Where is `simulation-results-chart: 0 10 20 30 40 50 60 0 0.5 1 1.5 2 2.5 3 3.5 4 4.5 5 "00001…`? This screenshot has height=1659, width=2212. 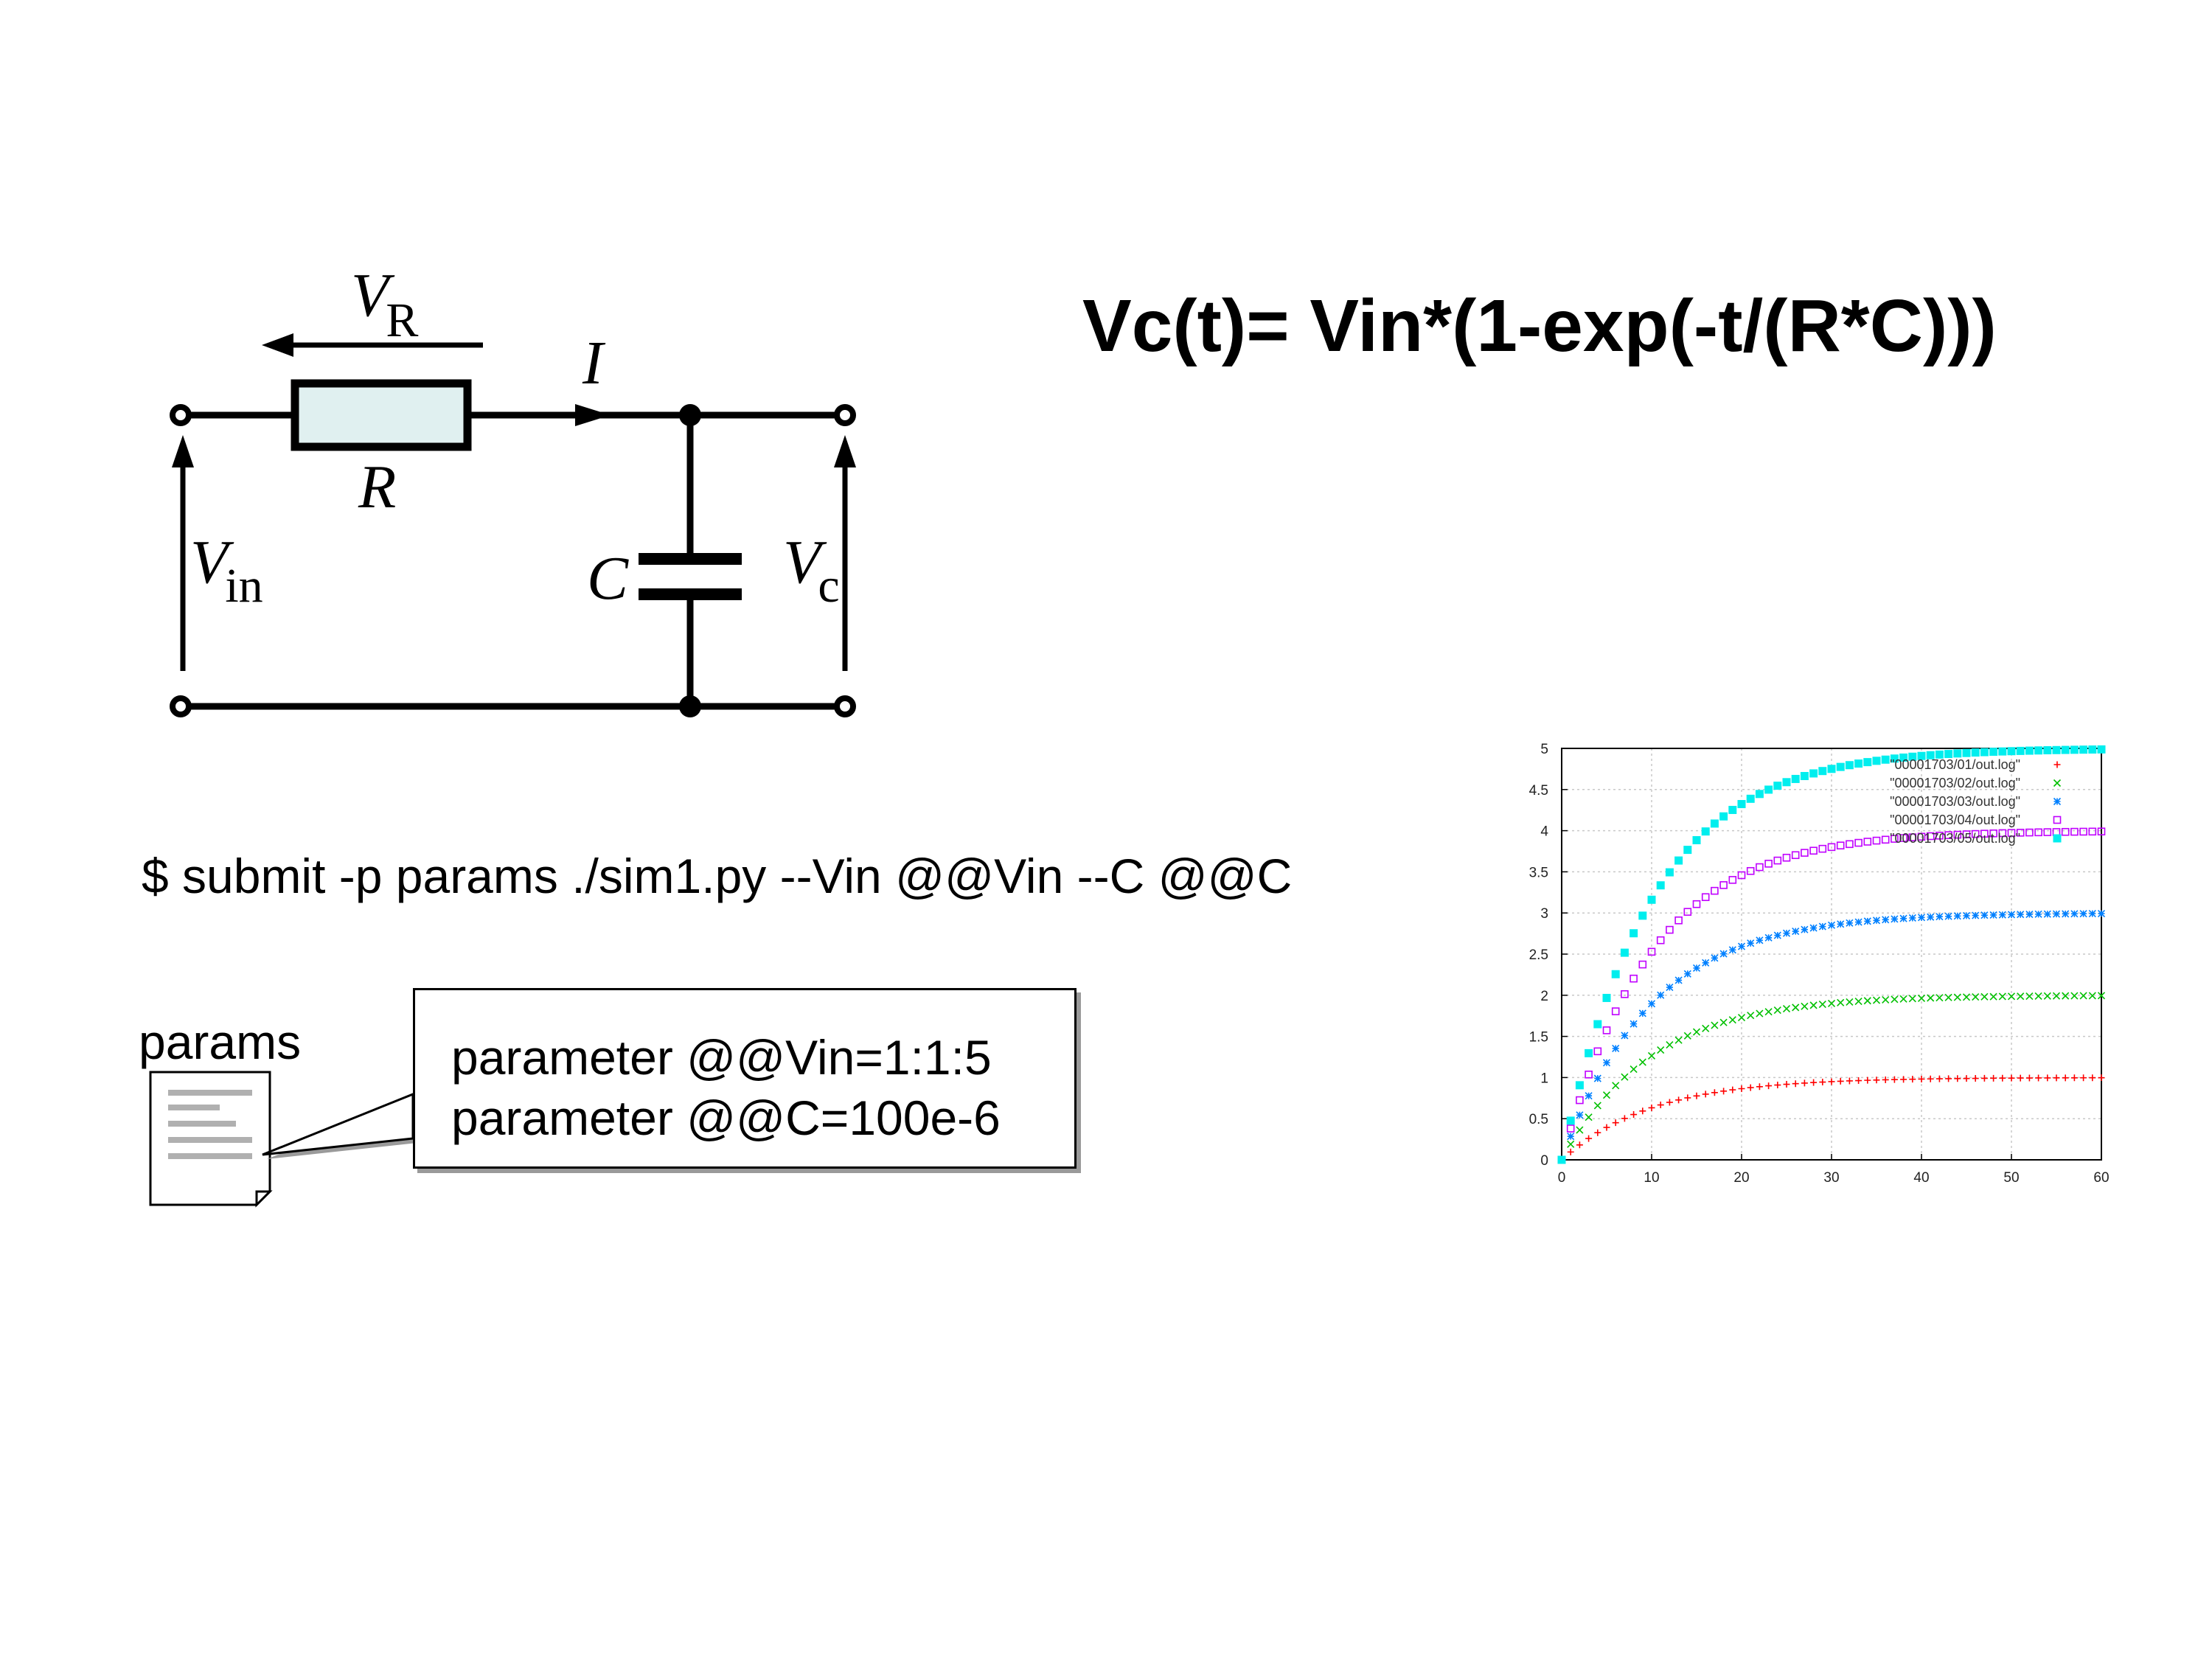
simulation-results-chart: 0 10 20 30 40 50 60 0 0.5 1 1.5 2 2.5 3 3.5 4 4.5 5 "00001… is located at coordinates (1819, 964).